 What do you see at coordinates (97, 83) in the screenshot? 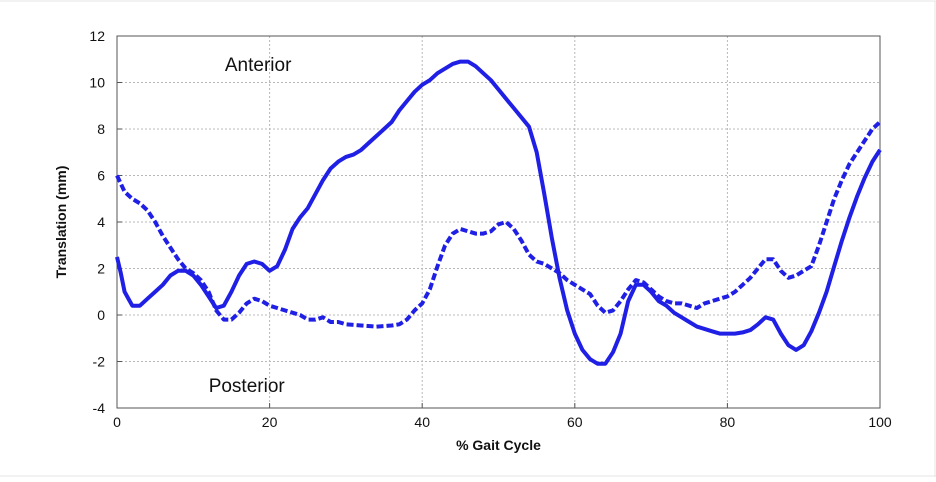
I see `y-tick-label: 10` at bounding box center [97, 83].